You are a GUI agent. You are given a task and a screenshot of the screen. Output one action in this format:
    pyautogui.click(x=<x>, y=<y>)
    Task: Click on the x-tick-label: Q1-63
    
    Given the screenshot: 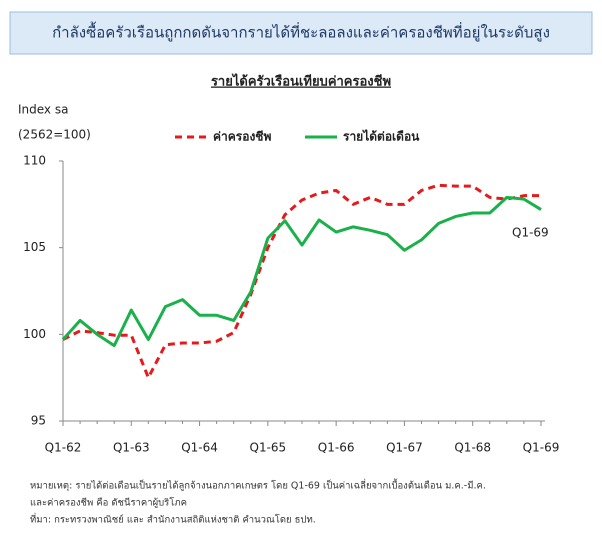 What is the action you would take?
    pyautogui.click(x=131, y=448)
    